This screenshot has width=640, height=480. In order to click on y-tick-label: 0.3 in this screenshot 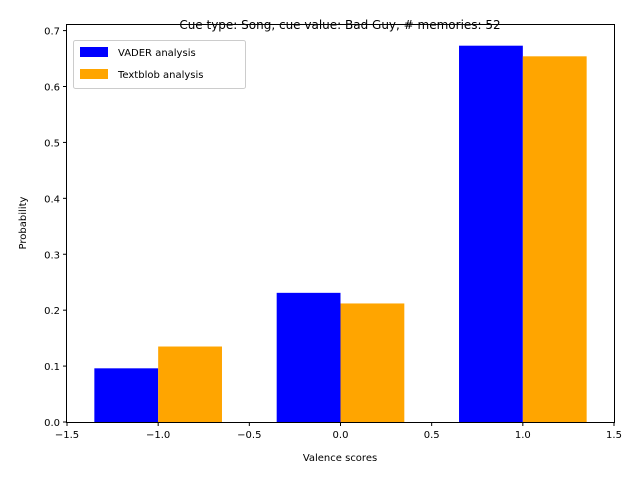, I will do `click(52, 255)`.